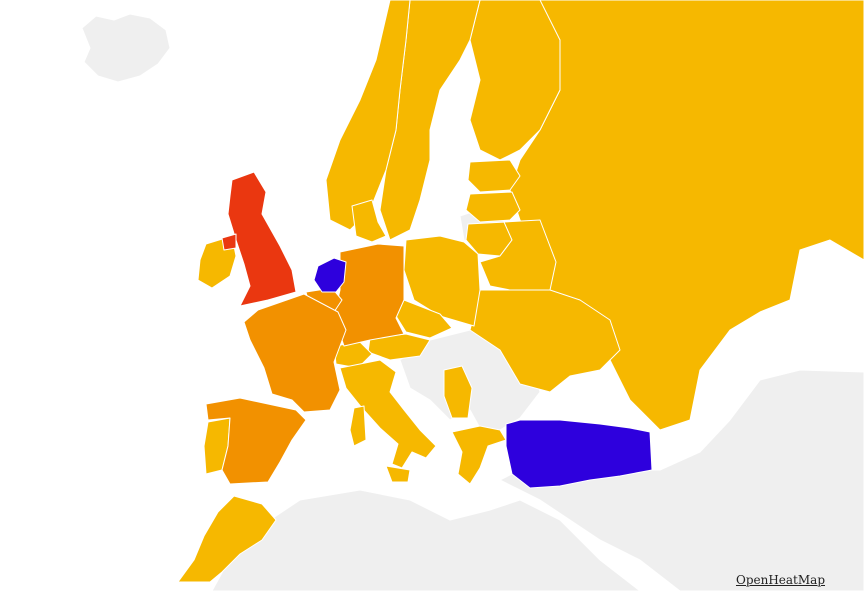 The image size is (864, 591). Describe the element at coordinates (579, 454) in the screenshot. I see `region-turkey` at that location.